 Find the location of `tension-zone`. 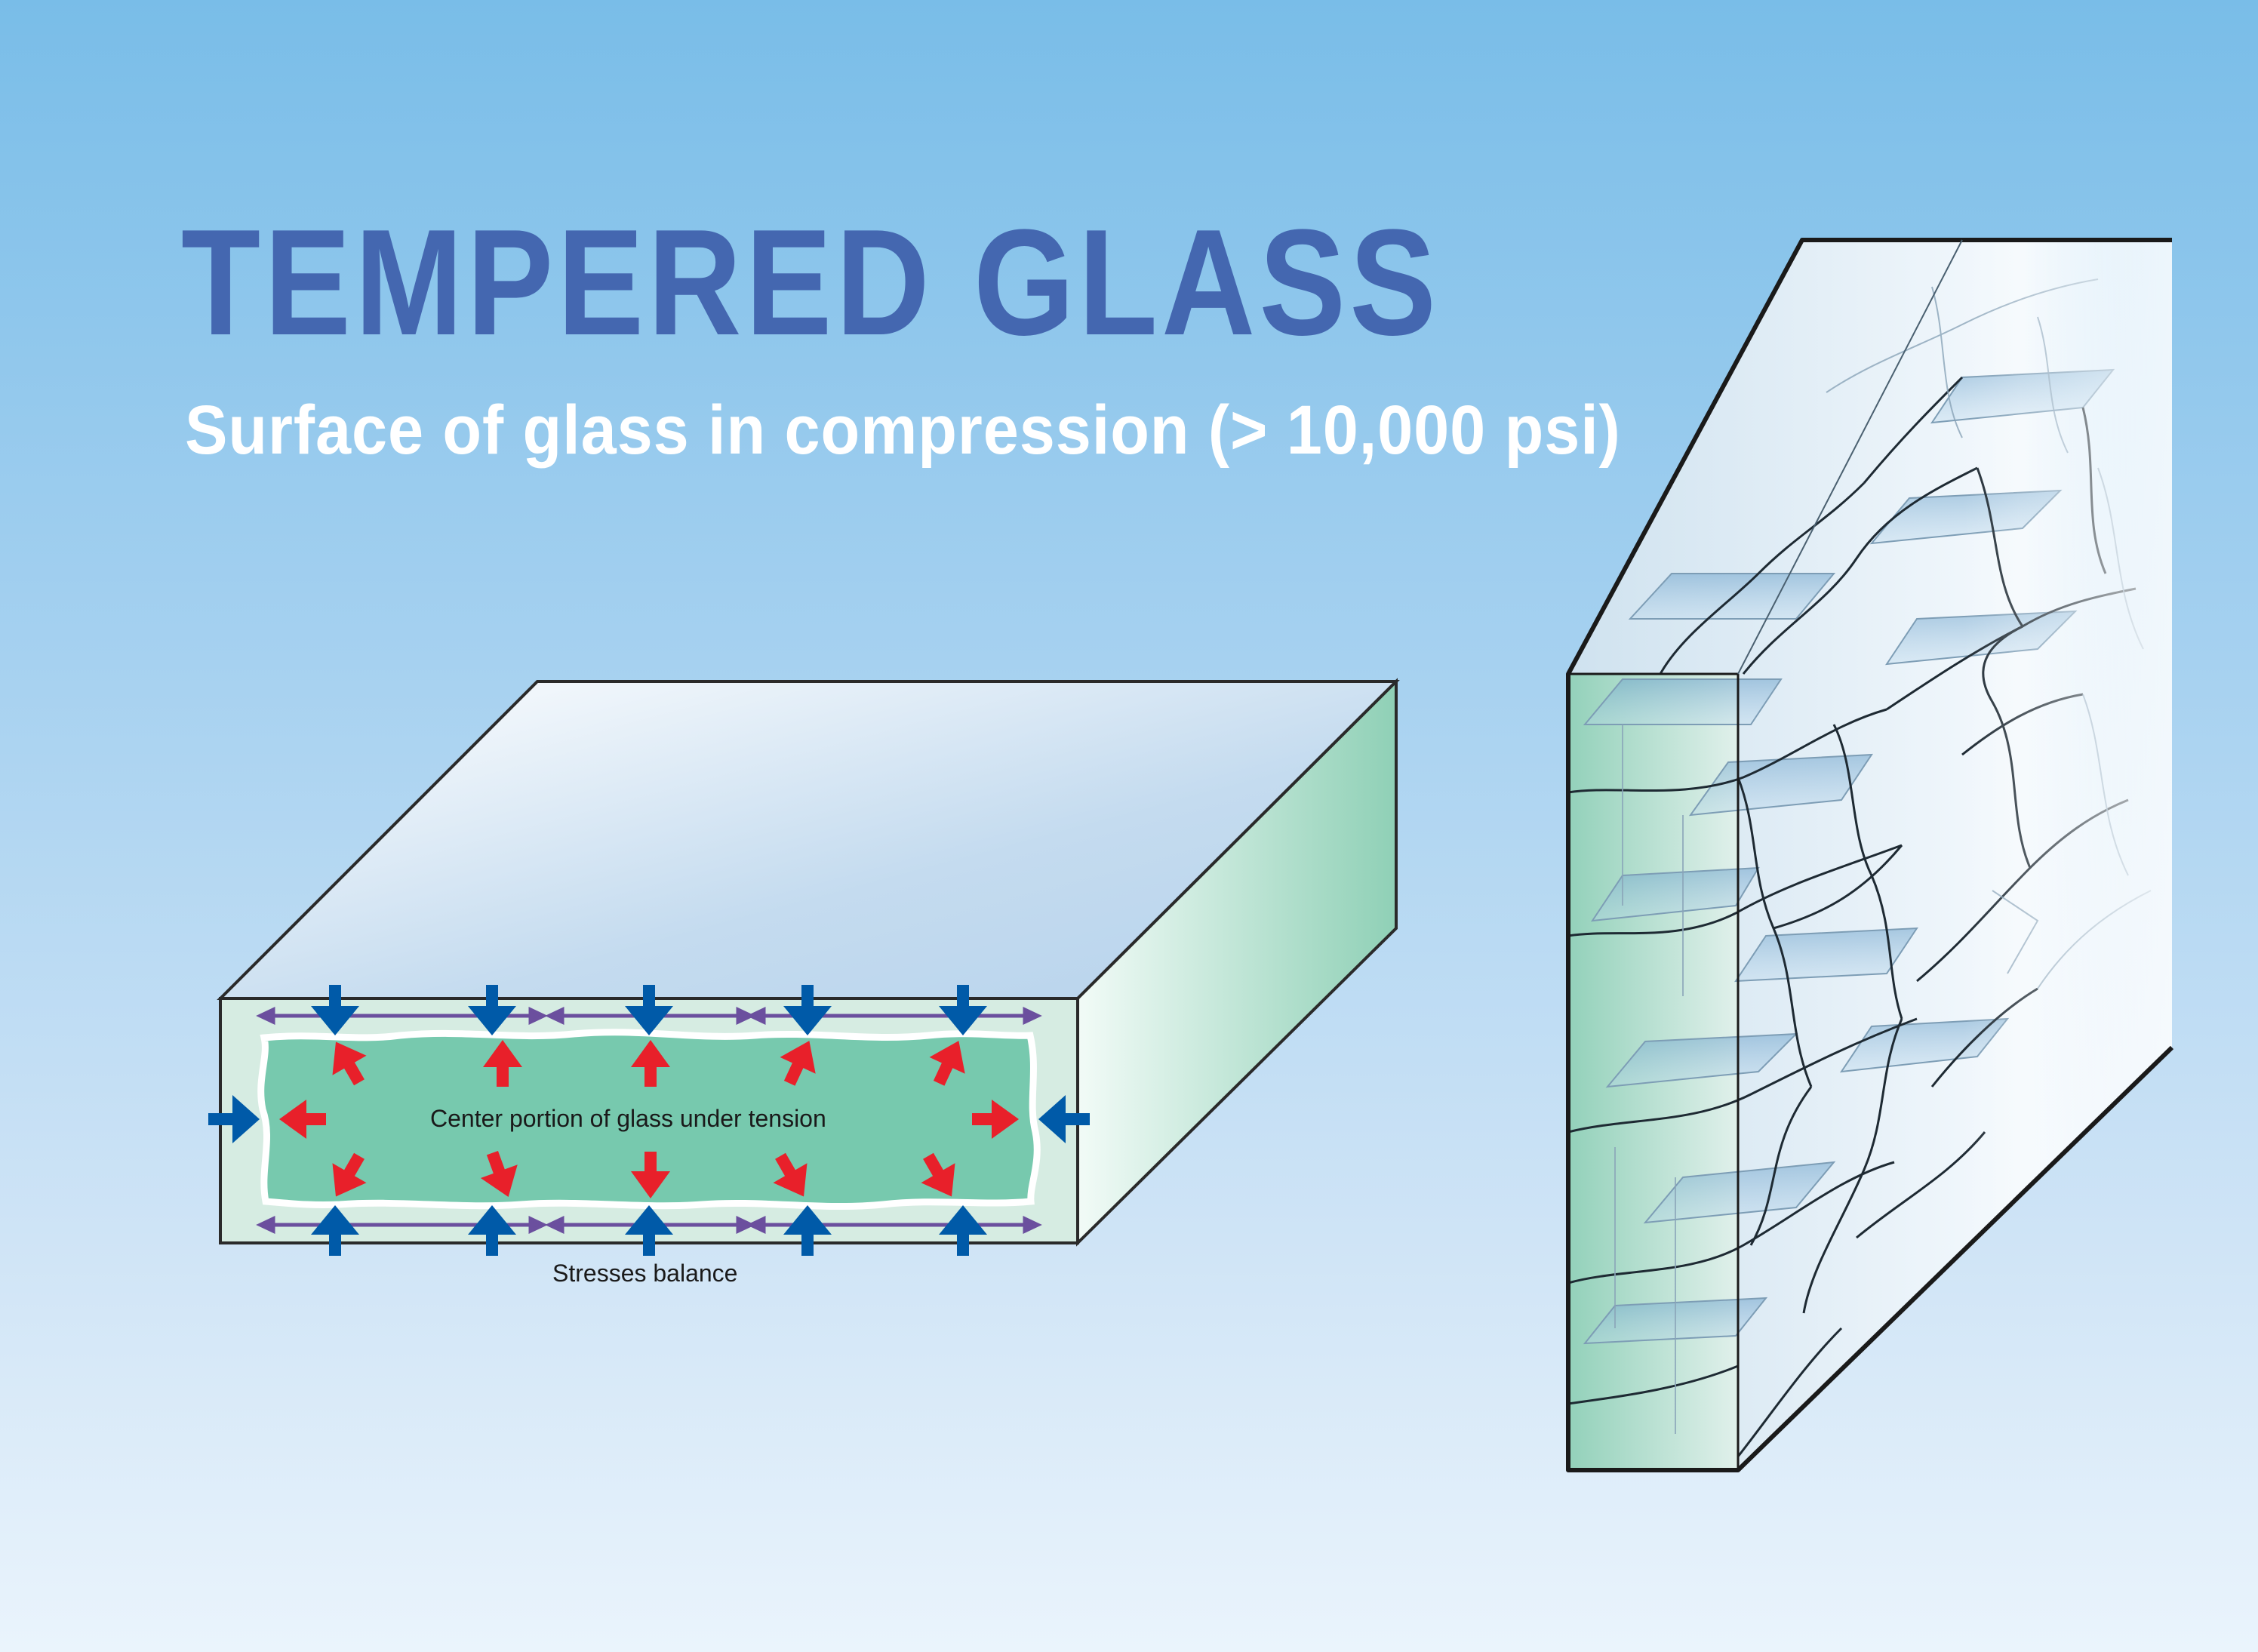

tension-zone is located at coordinates (649, 1120).